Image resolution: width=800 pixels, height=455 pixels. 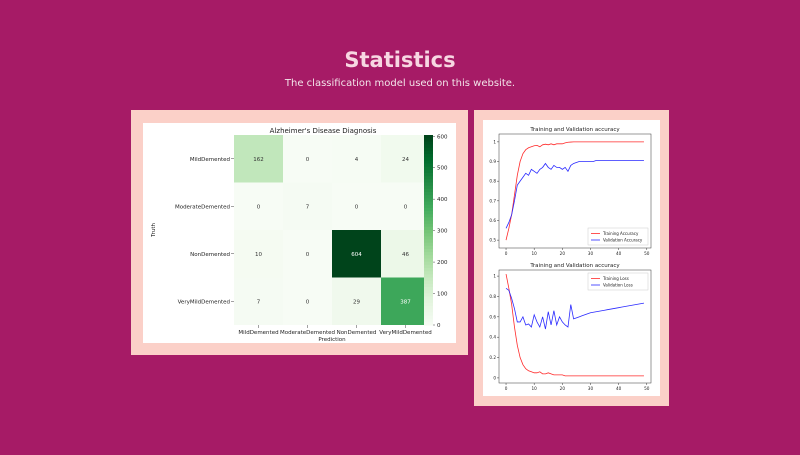 I want to click on series-line-validation-accuracy, so click(x=574, y=194).